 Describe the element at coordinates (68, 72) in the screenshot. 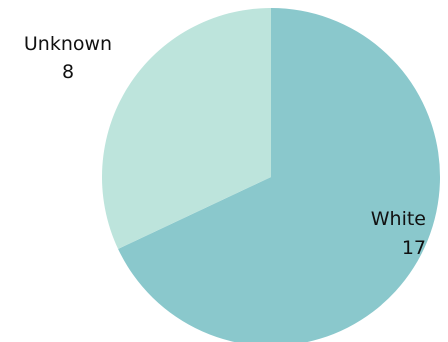

I see `slice-label-unknown-value: 8` at that location.